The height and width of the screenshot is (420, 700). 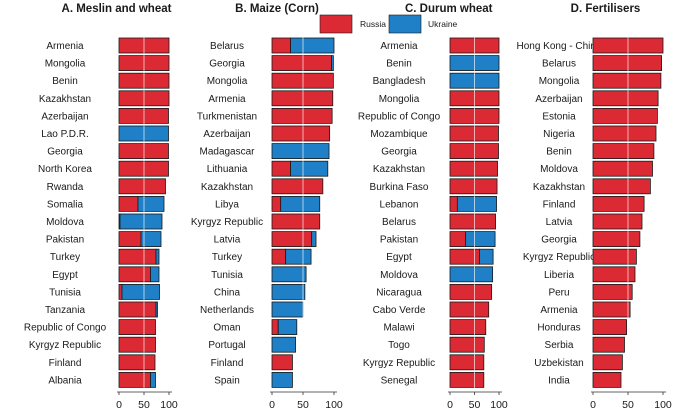 What do you see at coordinates (558, 46) in the screenshot?
I see `category-label: Hong Kong - China` at bounding box center [558, 46].